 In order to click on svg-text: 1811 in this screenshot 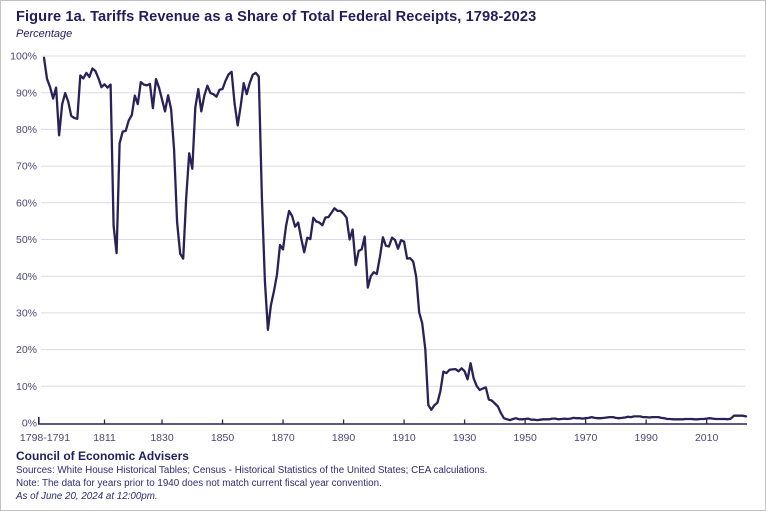, I will do `click(104, 438)`.